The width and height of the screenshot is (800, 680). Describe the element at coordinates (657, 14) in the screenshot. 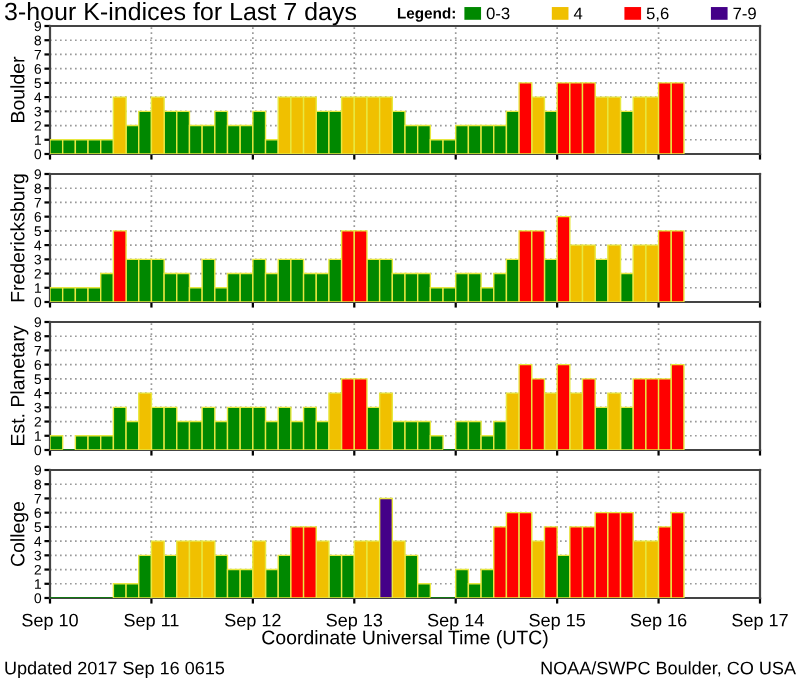

I see `legend-label: 5,6` at that location.